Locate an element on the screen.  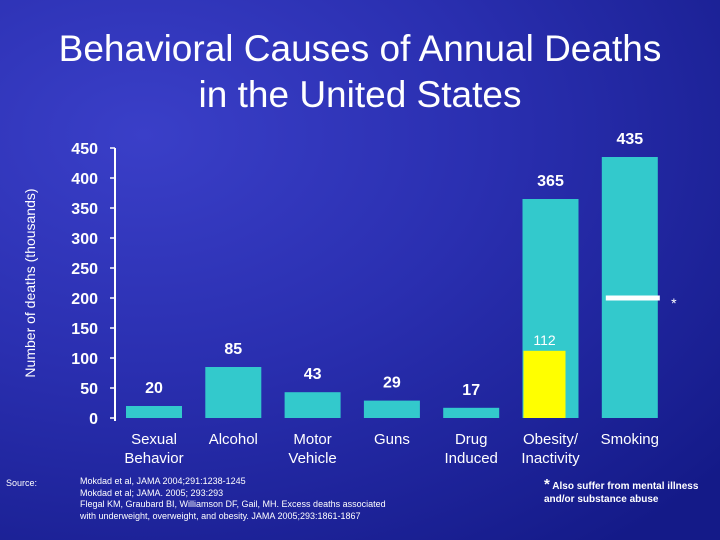
bar-marker is located at coordinates (632, 298).